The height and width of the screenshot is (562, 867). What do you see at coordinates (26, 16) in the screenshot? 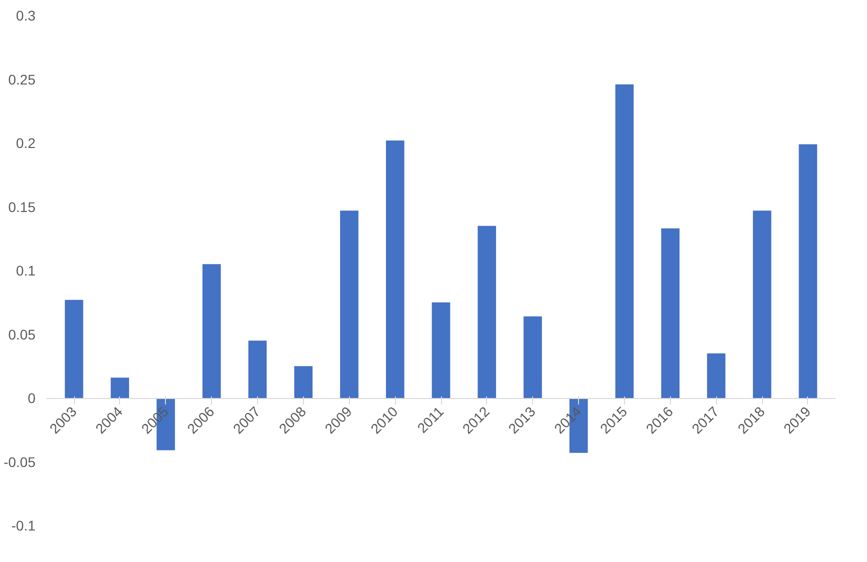
I see `y-tick-label: 0.3` at bounding box center [26, 16].